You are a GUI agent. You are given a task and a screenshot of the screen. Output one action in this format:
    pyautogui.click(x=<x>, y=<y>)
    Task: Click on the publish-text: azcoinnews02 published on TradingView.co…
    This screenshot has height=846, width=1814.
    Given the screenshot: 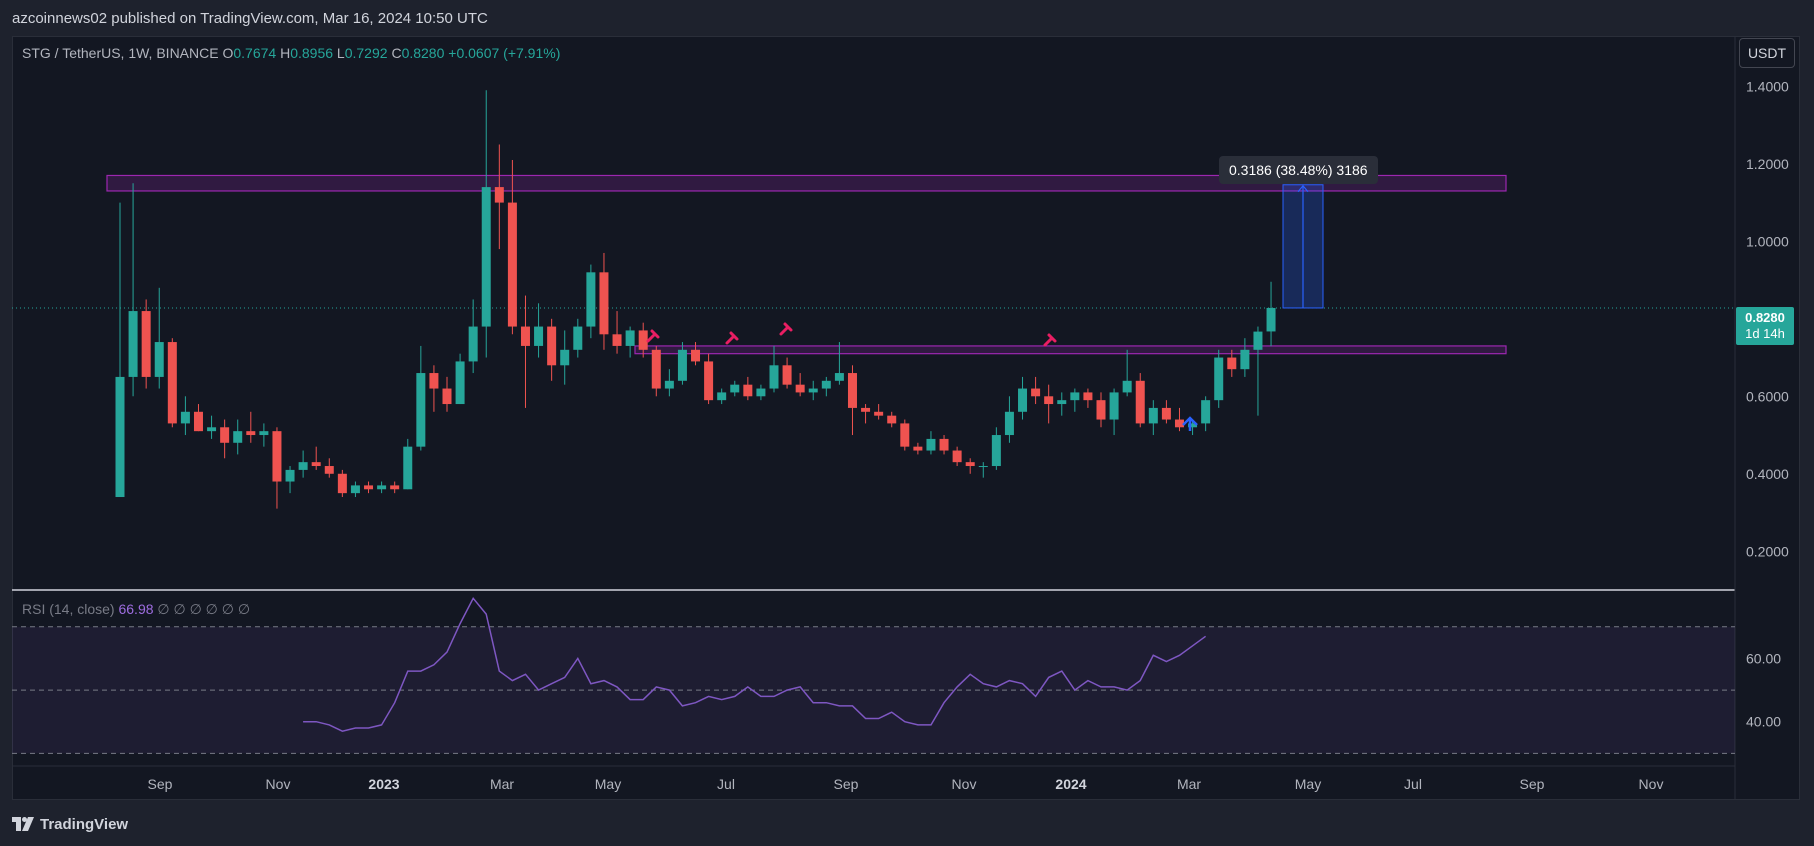 What is the action you would take?
    pyautogui.click(x=250, y=18)
    